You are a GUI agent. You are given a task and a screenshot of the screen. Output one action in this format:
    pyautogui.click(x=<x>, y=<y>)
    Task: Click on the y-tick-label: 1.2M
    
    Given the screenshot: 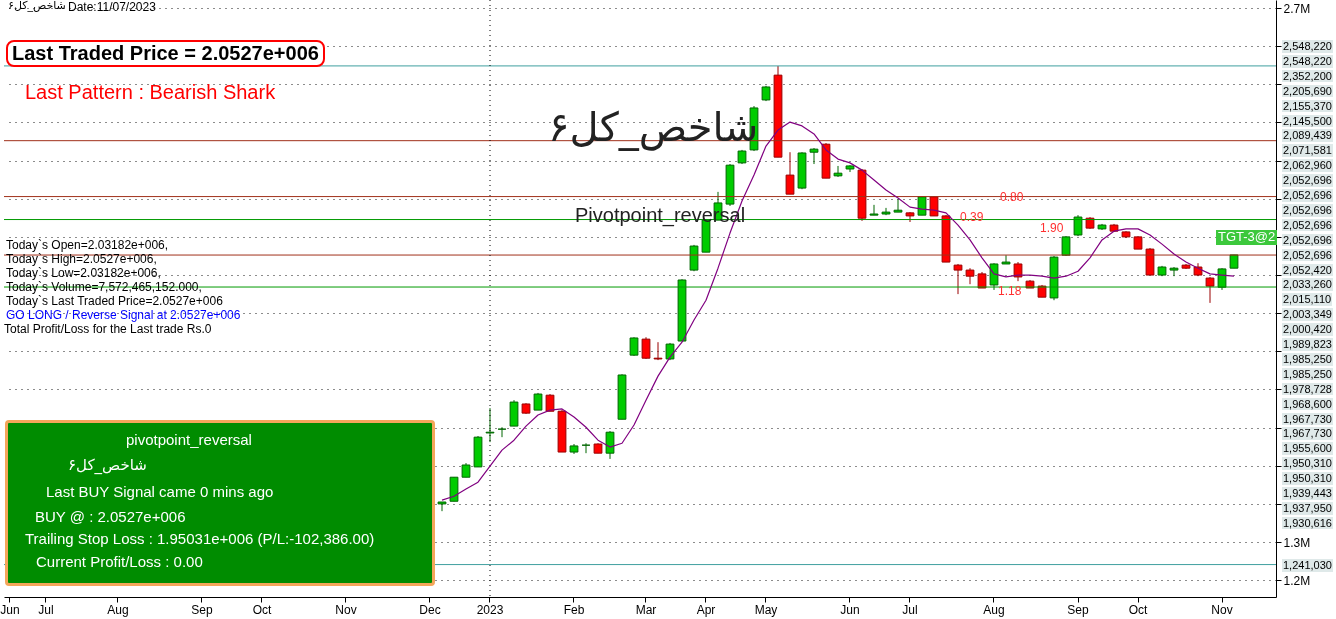 What is the action you would take?
    pyautogui.click(x=1297, y=580)
    